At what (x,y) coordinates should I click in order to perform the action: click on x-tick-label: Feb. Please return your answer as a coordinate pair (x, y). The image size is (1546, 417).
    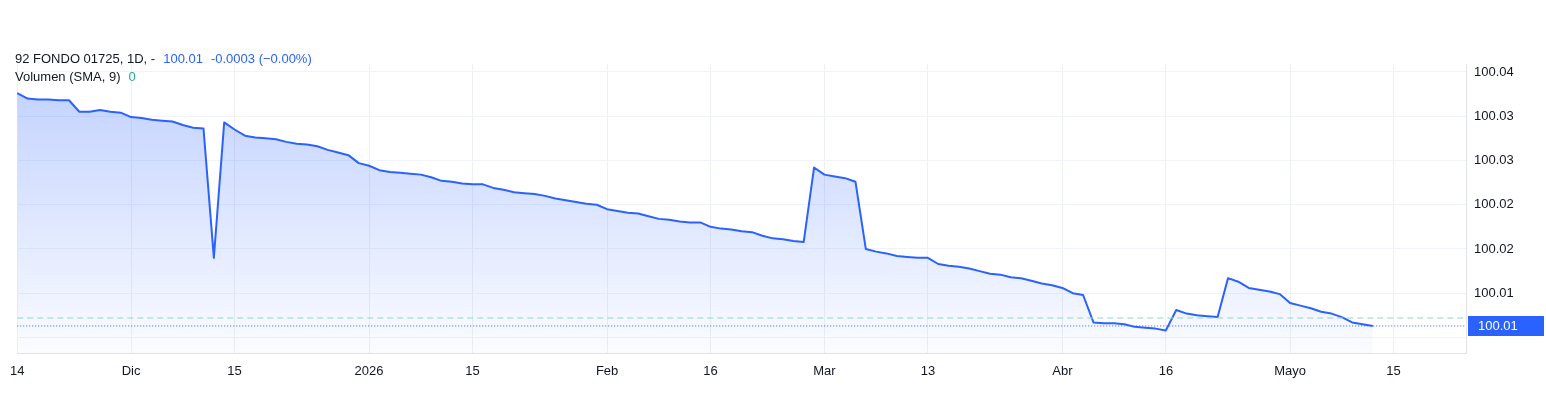
    Looking at the image, I should click on (607, 370).